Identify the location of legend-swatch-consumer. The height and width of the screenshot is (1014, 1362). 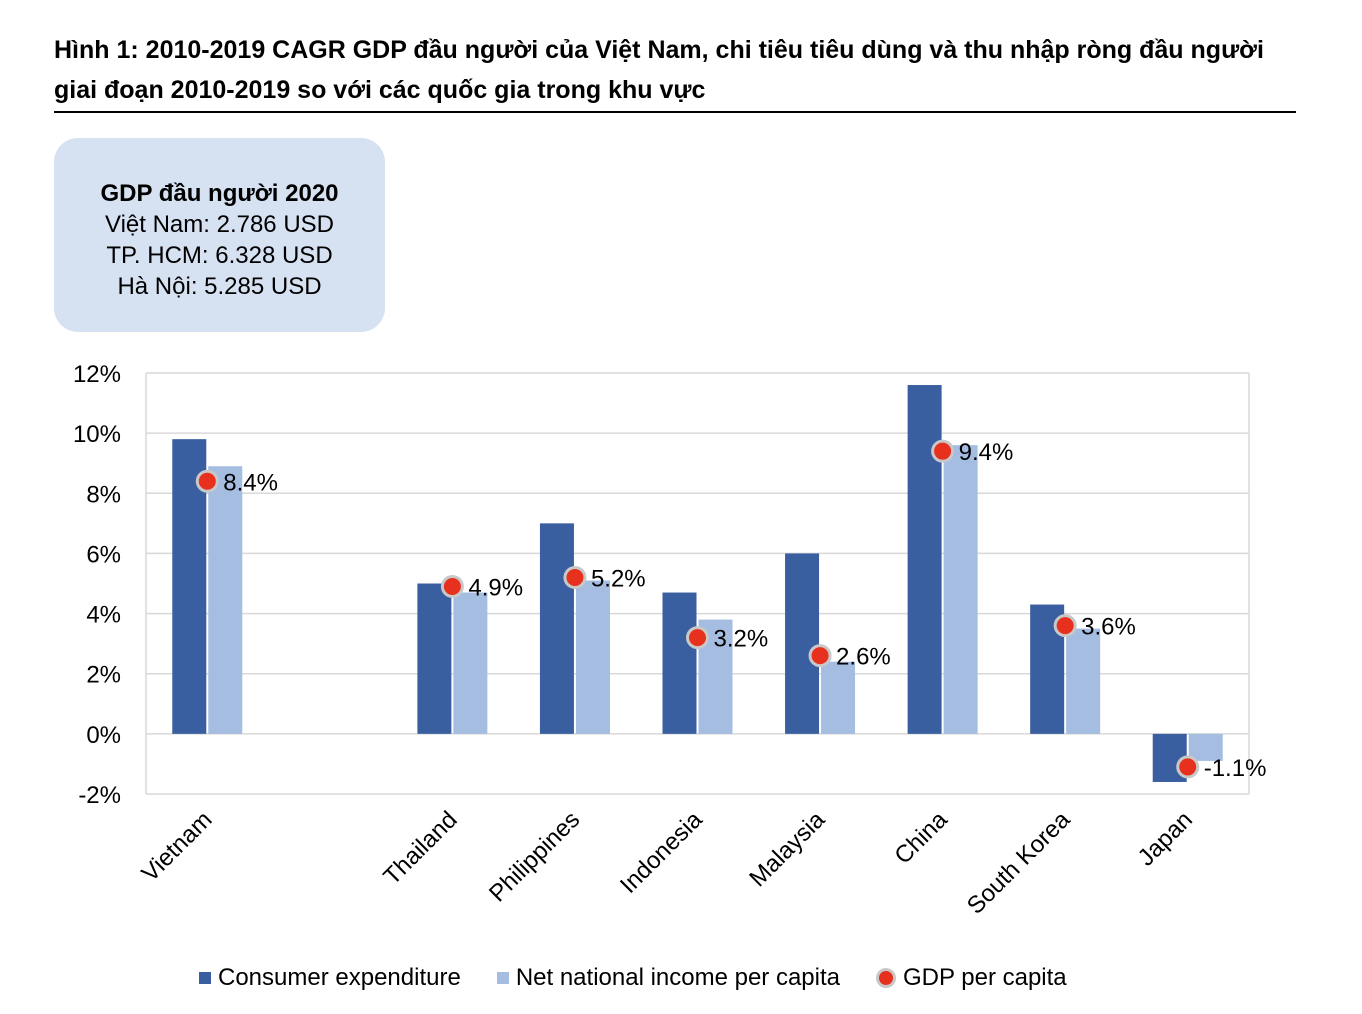
(205, 978).